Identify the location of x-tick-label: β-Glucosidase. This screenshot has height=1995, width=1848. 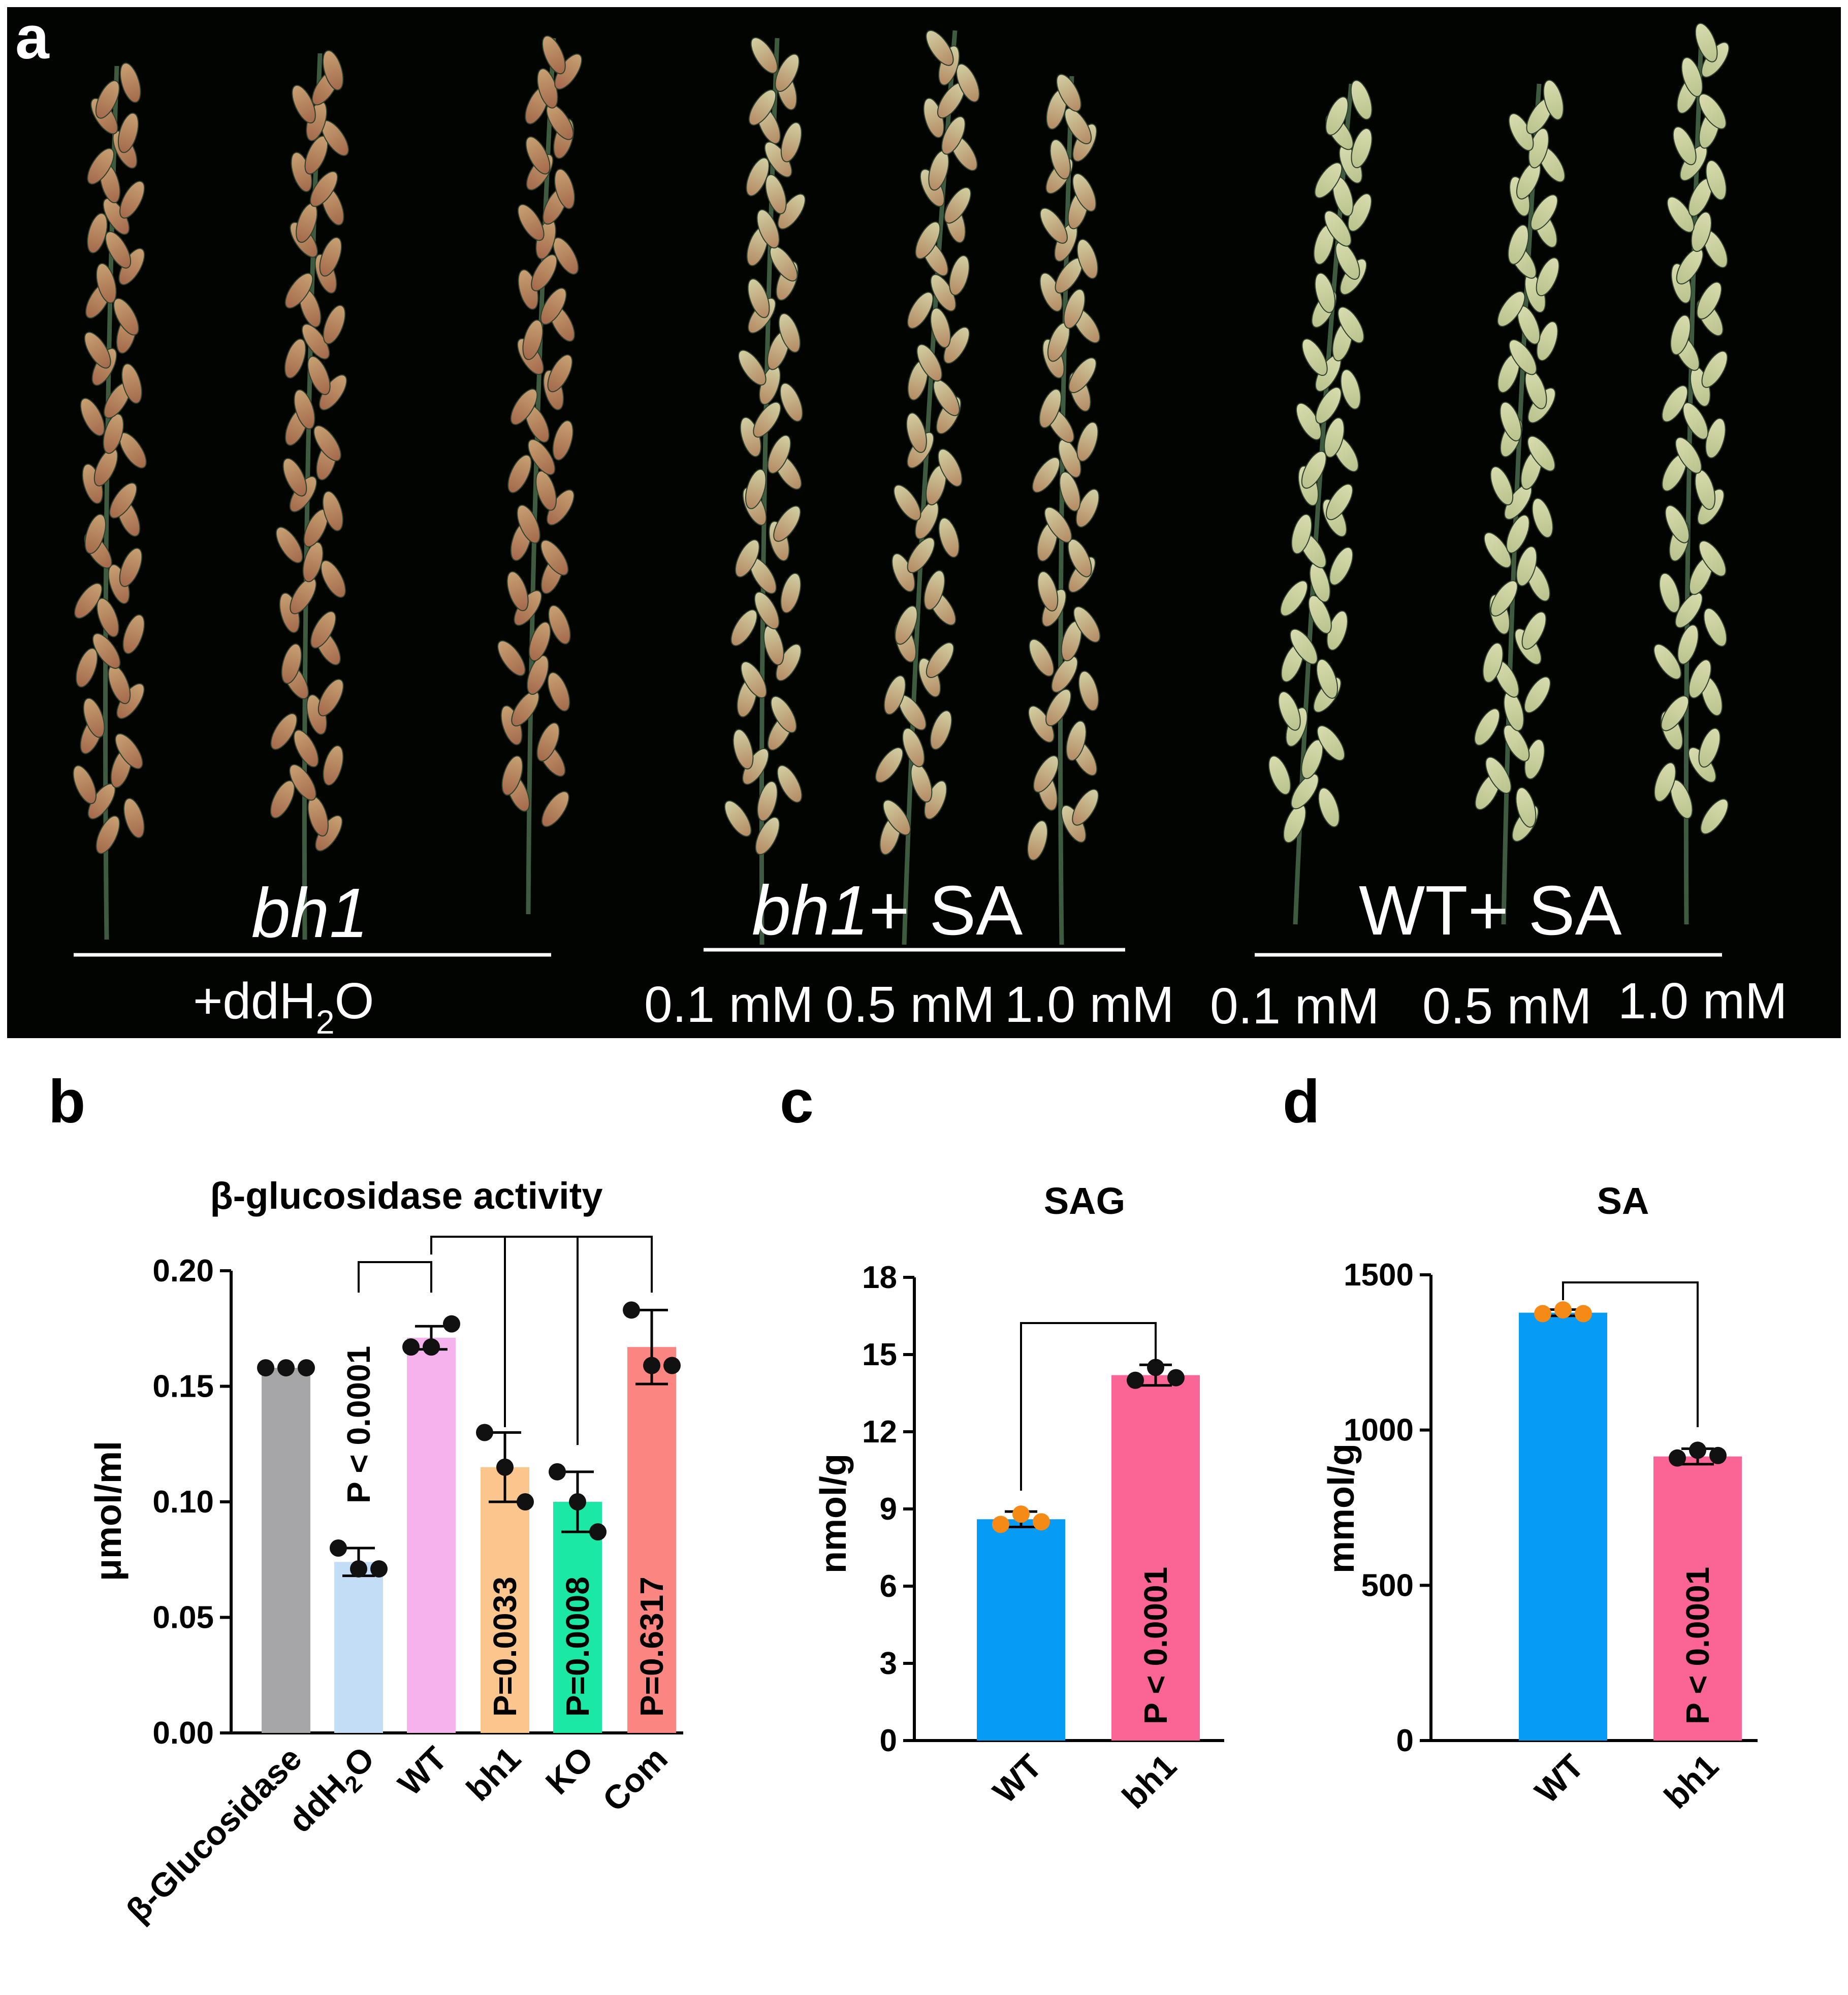
(214, 1834).